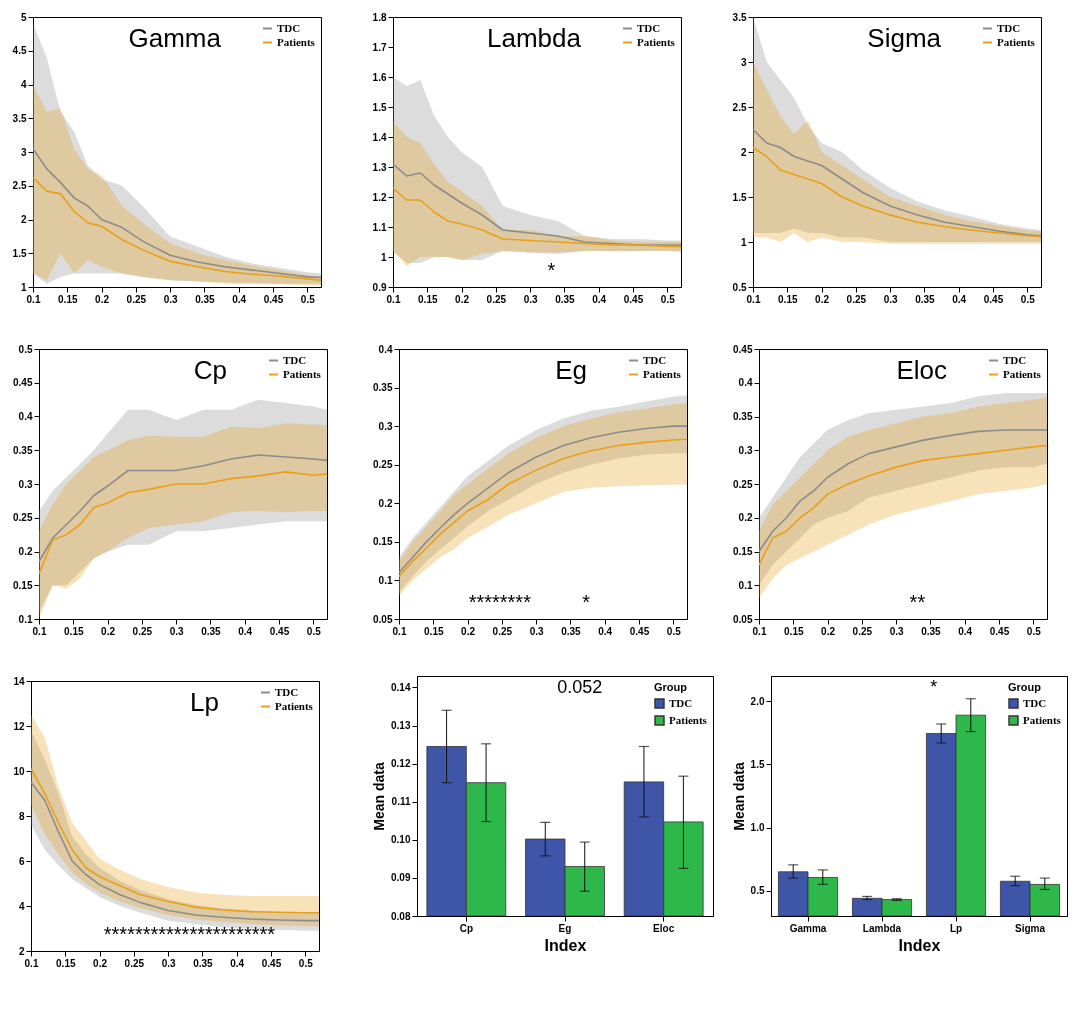 This screenshot has width=1090, height=1013. Describe the element at coordinates (466, 928) in the screenshot. I see `x-tick-label: Cp` at that location.